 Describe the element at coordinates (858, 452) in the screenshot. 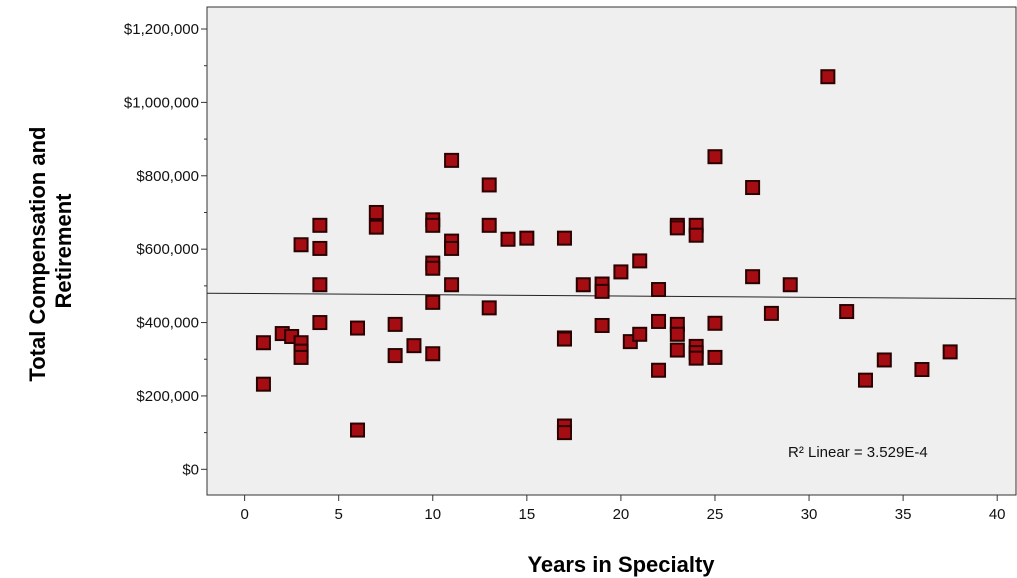

I see `r-squared-annotation: R² Linear = 3.529E-4` at that location.